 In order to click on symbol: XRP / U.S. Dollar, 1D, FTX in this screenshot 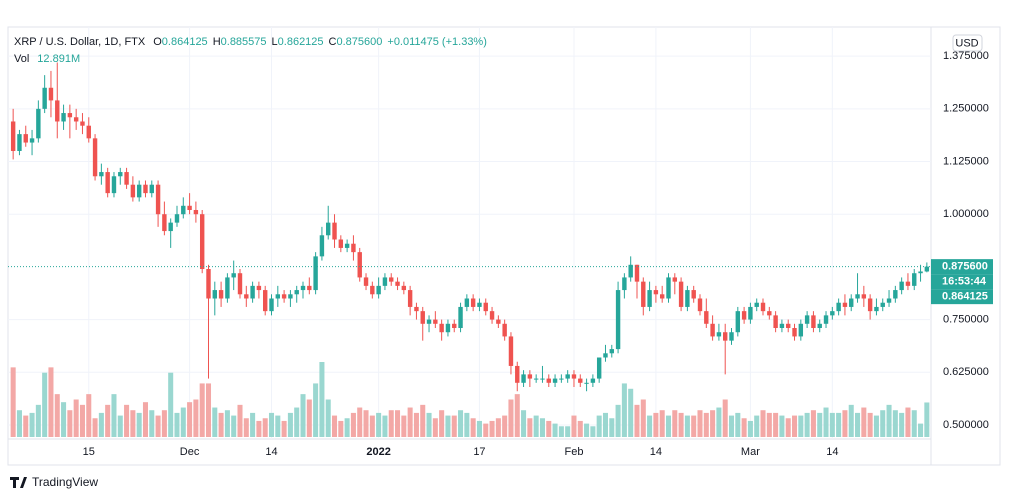, I will do `click(80, 42)`.